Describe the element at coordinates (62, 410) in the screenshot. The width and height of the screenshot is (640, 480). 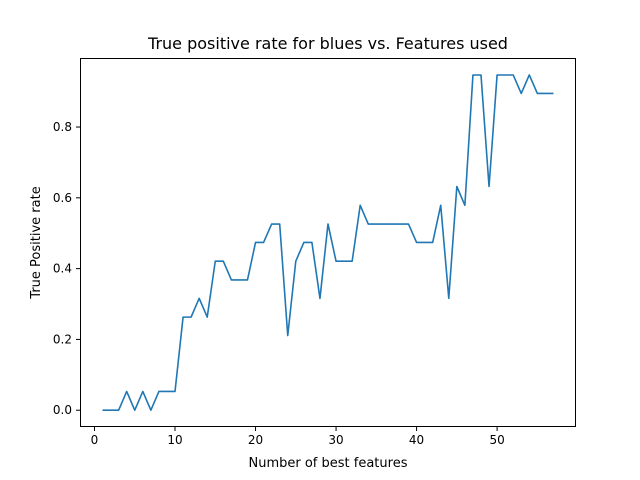
I see `y-tick-label: 0.0` at that location.